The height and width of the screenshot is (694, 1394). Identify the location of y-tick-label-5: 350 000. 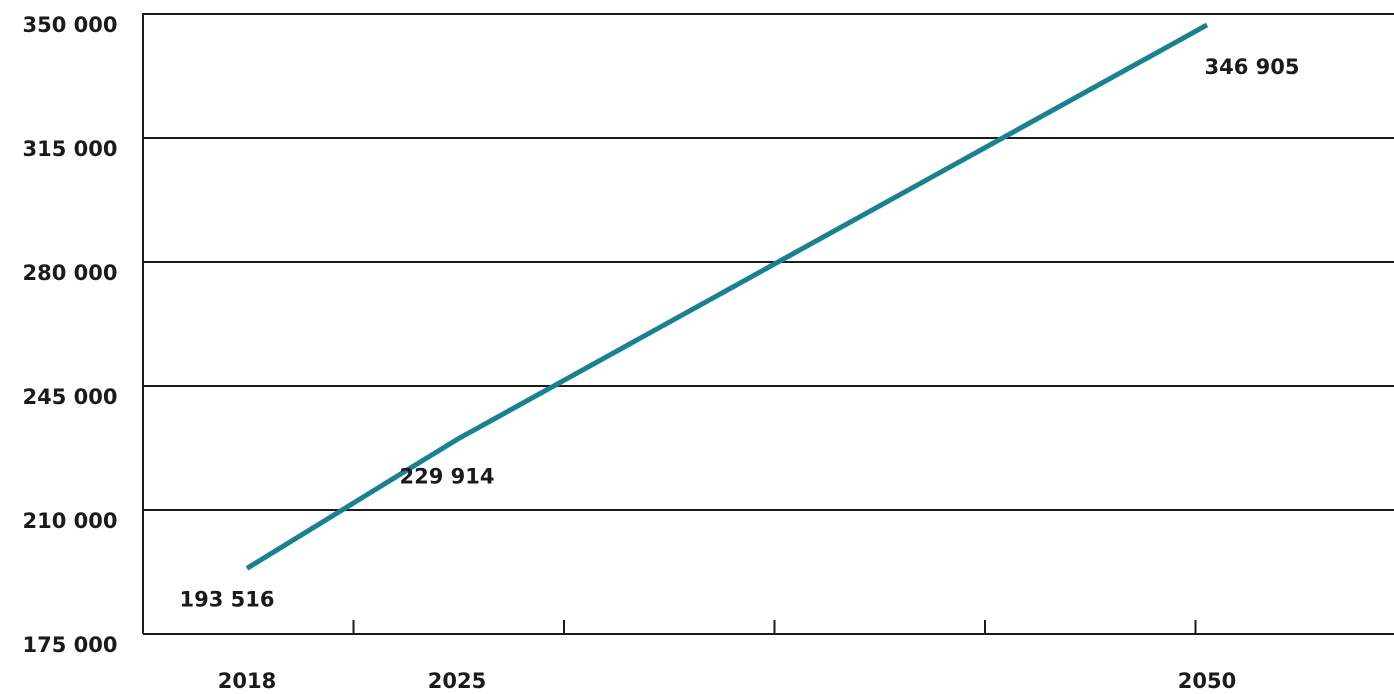
(70, 25).